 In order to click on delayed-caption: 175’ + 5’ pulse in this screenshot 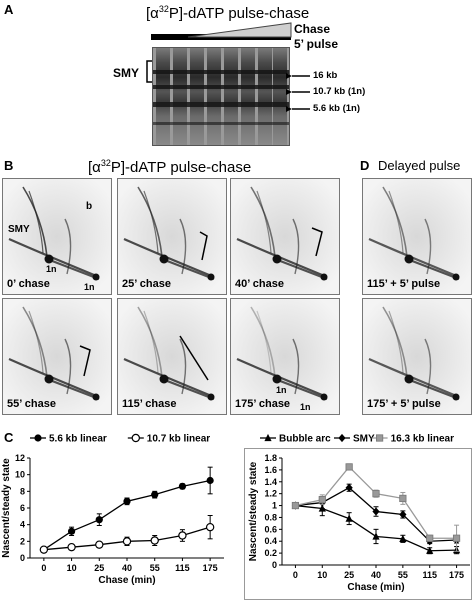, I will do `click(404, 404)`.